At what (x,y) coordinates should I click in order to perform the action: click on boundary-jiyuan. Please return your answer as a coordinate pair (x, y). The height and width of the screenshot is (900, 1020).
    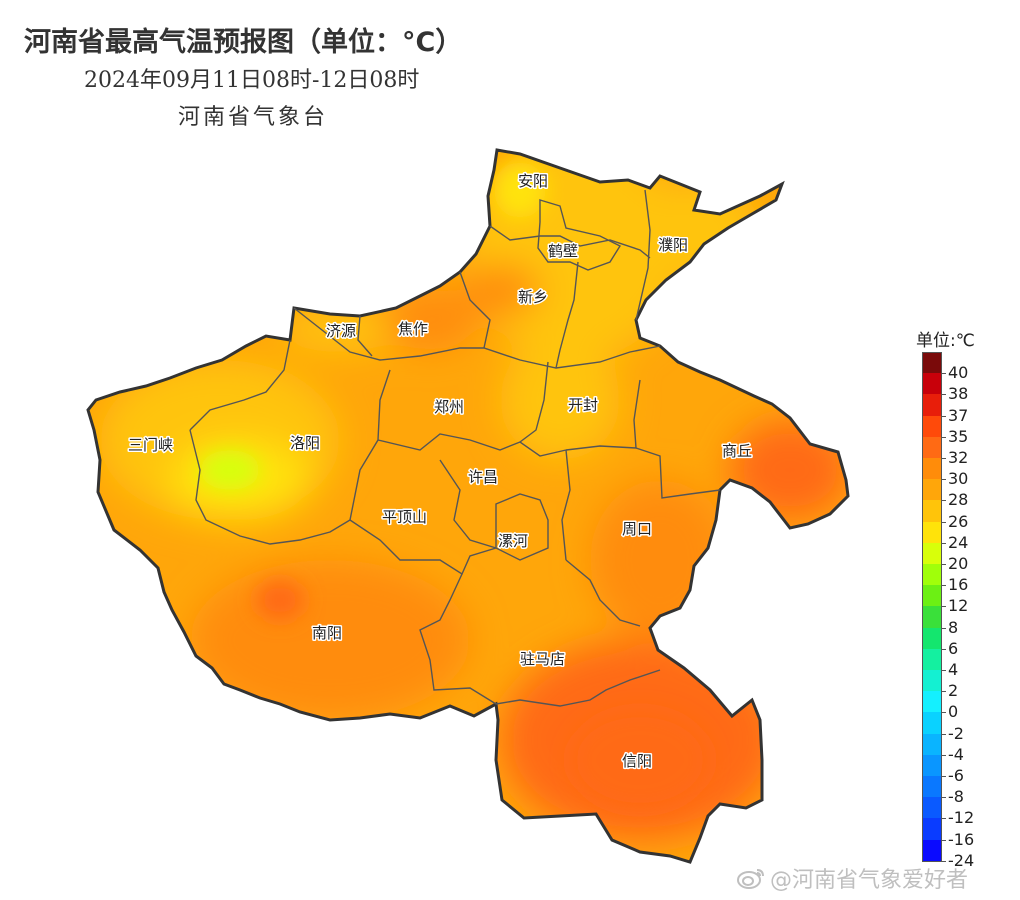
    Looking at the image, I should click on (365, 336).